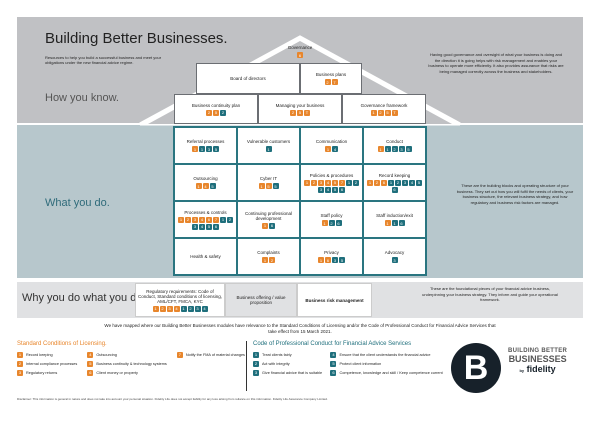 This screenshot has width=600, height=424. What do you see at coordinates (52, 363) in the screenshot?
I see `legend-label: Internal compliance processes` at bounding box center [52, 363].